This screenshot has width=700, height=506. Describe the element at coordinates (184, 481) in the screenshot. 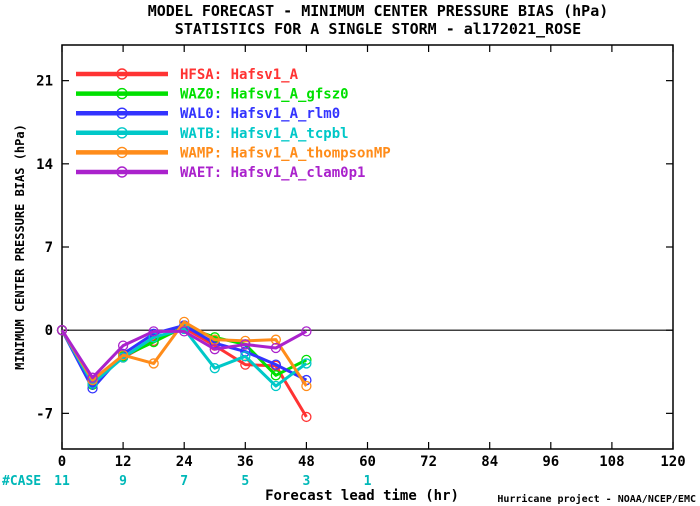

I see `case-count: 7` at that location.